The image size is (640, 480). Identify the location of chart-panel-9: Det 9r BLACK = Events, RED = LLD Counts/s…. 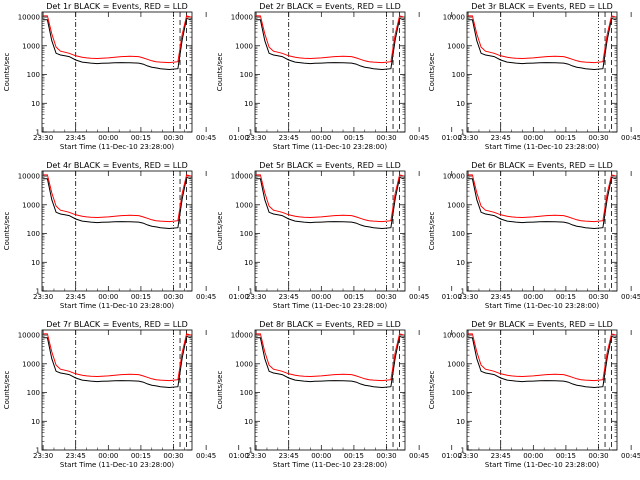
(534, 394).